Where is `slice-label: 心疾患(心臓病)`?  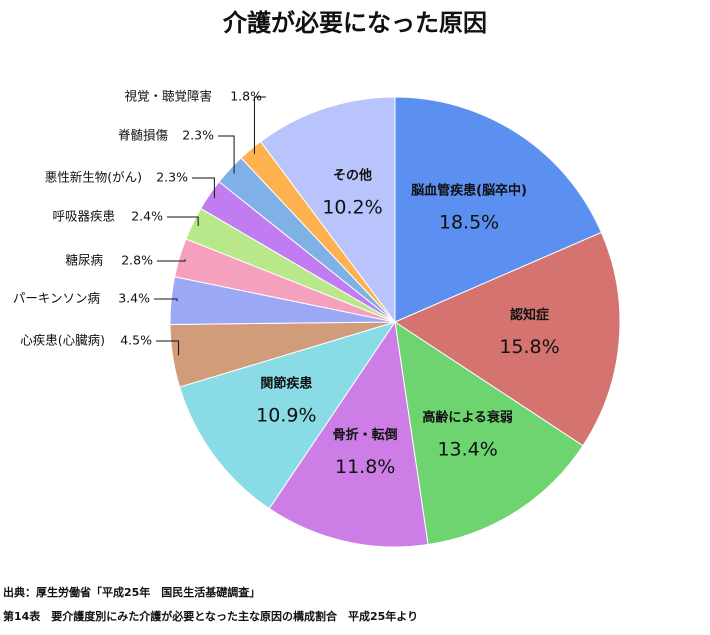
slice-label: 心疾患(心臓病) is located at coordinates (62, 340).